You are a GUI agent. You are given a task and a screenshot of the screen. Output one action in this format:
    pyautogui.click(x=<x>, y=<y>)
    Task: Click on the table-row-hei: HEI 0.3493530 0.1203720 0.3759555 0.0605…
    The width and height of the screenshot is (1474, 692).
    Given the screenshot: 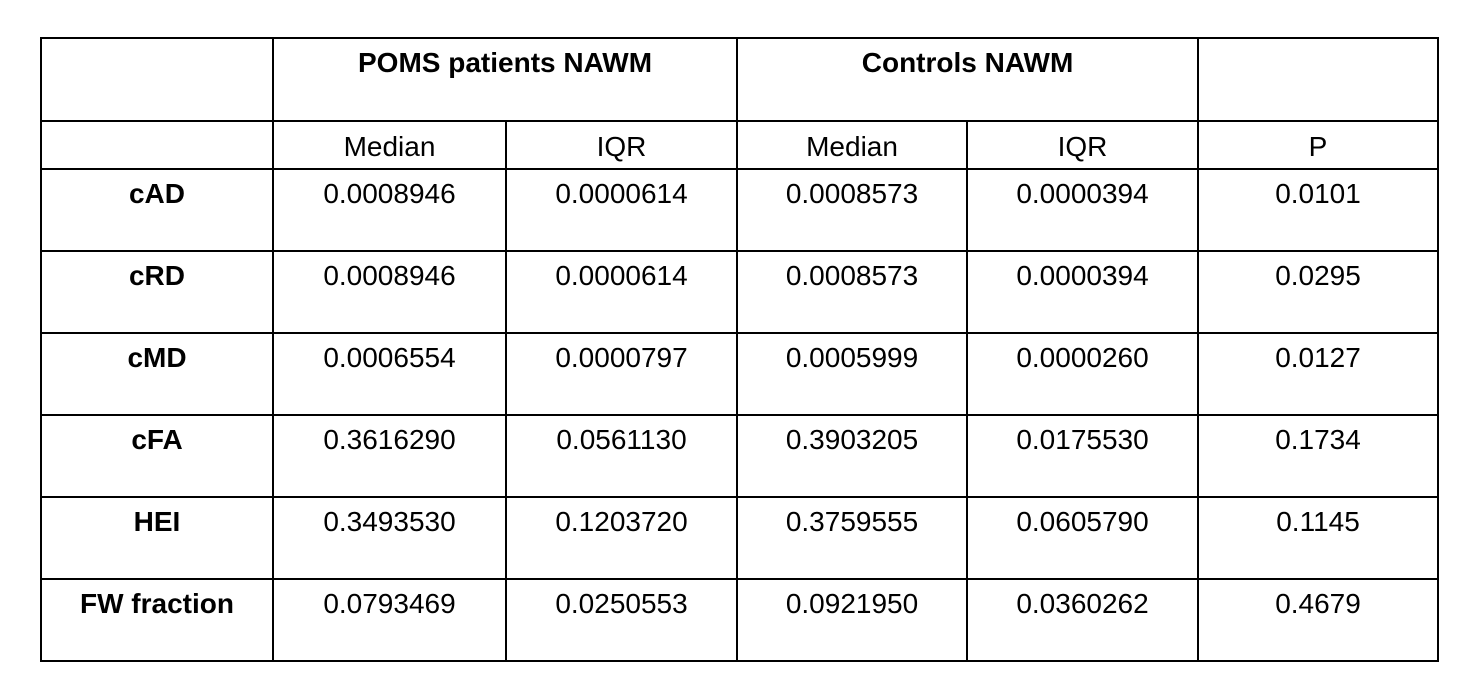 What is the action you would take?
    pyautogui.click(x=740, y=538)
    